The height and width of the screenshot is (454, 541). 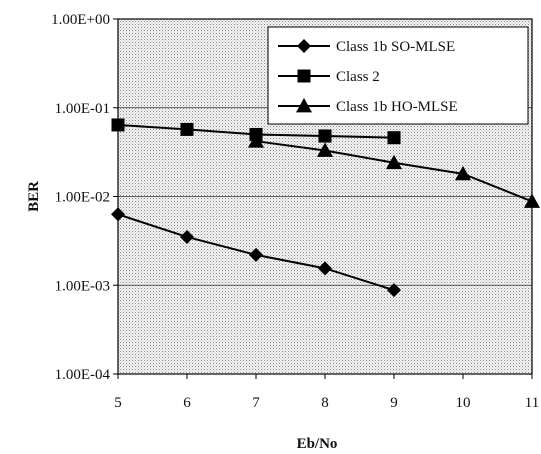 I want to click on series-diamond, so click(x=256, y=252).